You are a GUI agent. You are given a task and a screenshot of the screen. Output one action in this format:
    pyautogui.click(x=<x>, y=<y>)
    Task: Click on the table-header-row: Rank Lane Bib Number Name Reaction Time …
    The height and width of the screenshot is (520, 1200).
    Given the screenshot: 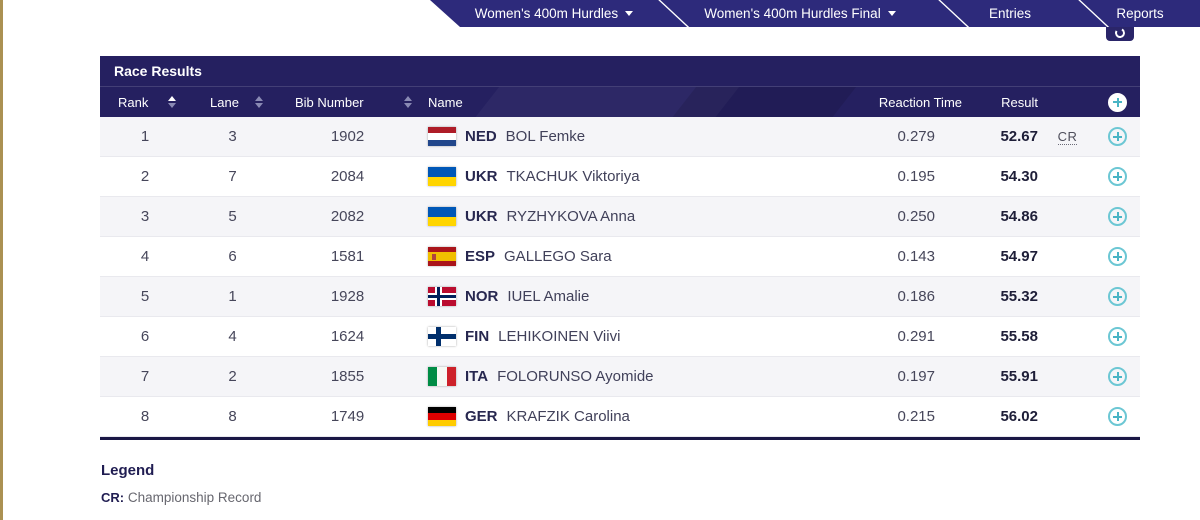 What is the action you would take?
    pyautogui.click(x=620, y=101)
    